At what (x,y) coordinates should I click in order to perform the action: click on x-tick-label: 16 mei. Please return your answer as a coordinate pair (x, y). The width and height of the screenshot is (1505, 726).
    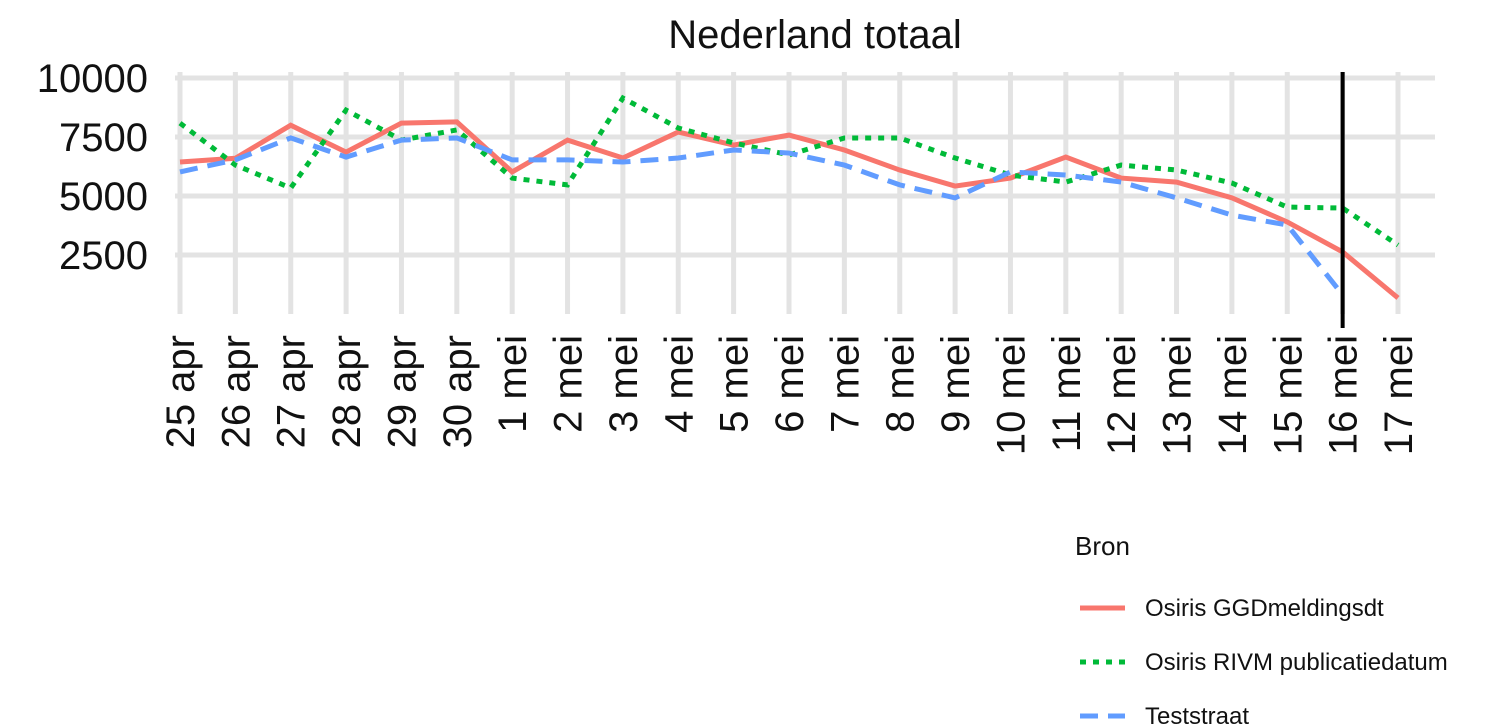
    Looking at the image, I should click on (1344, 395).